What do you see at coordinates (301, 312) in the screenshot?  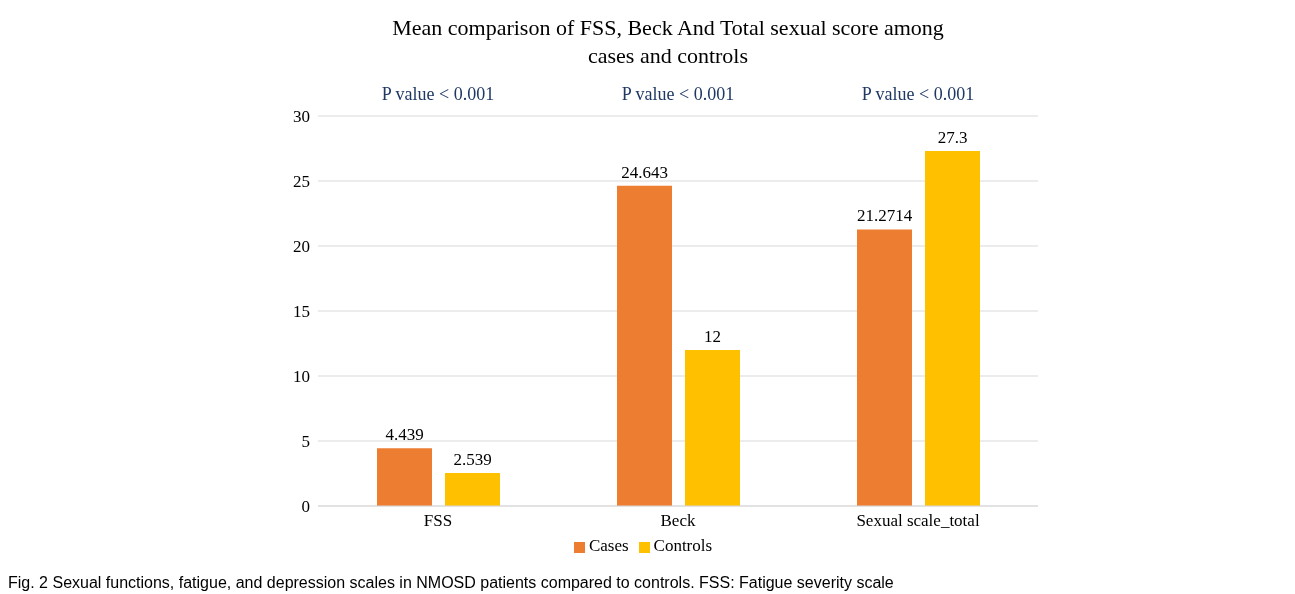 I see `y-tick-label: 15` at bounding box center [301, 312].